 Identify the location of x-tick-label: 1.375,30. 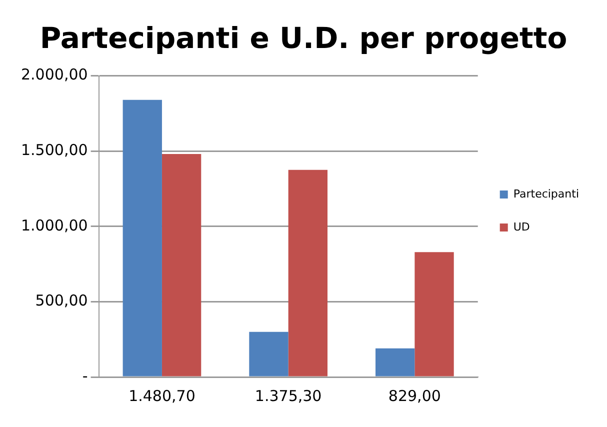
(288, 395).